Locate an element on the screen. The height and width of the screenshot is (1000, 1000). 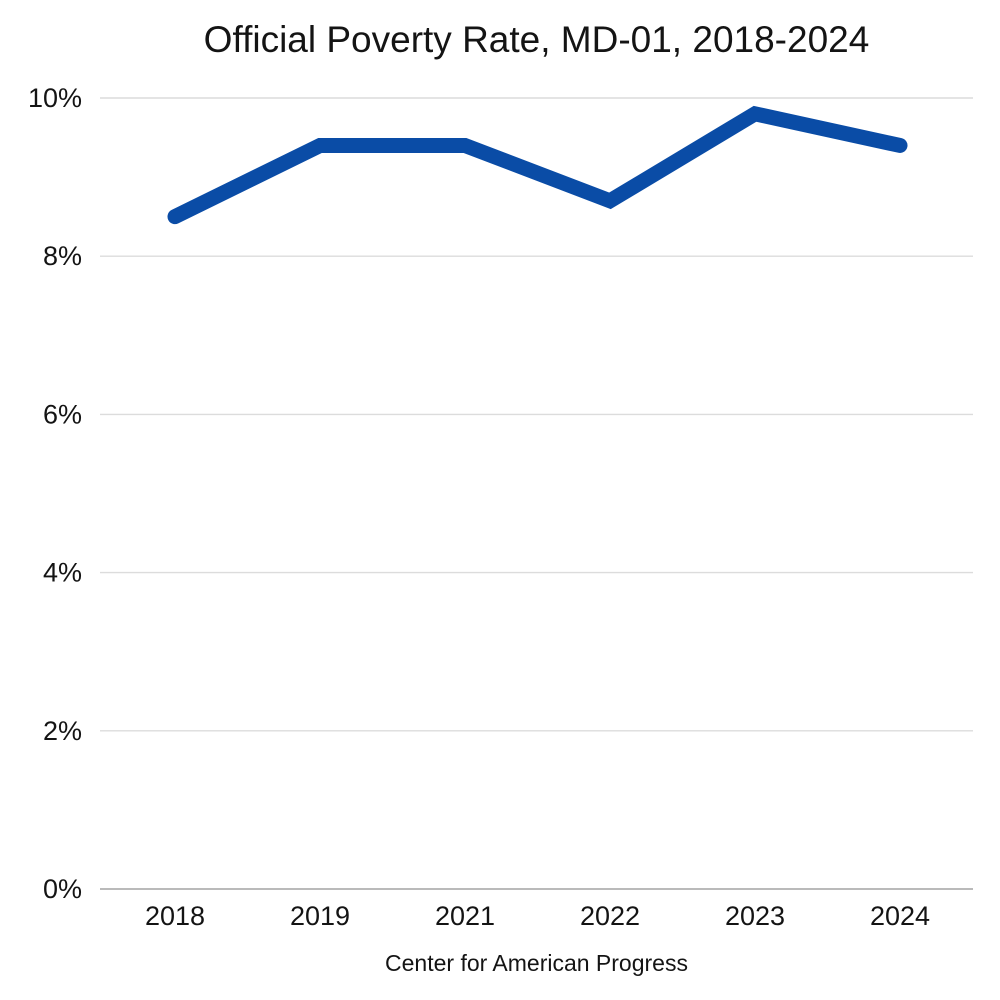
chart-title: Official Poverty Rate, MD-01, 2018-2024 is located at coordinates (536, 39).